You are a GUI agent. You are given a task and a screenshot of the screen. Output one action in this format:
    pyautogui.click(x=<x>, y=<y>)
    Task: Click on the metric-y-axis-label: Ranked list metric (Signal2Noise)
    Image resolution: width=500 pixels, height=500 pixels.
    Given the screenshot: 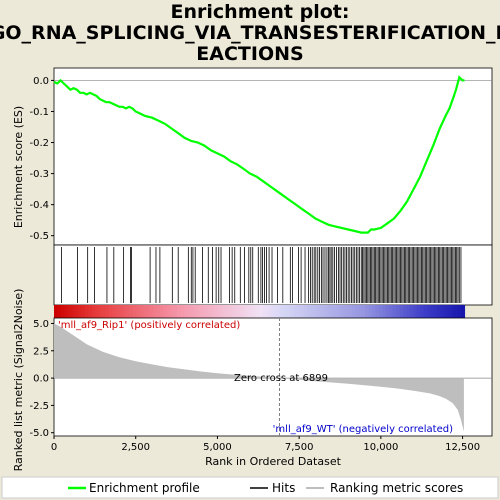 What is the action you would take?
    pyautogui.click(x=18, y=380)
    